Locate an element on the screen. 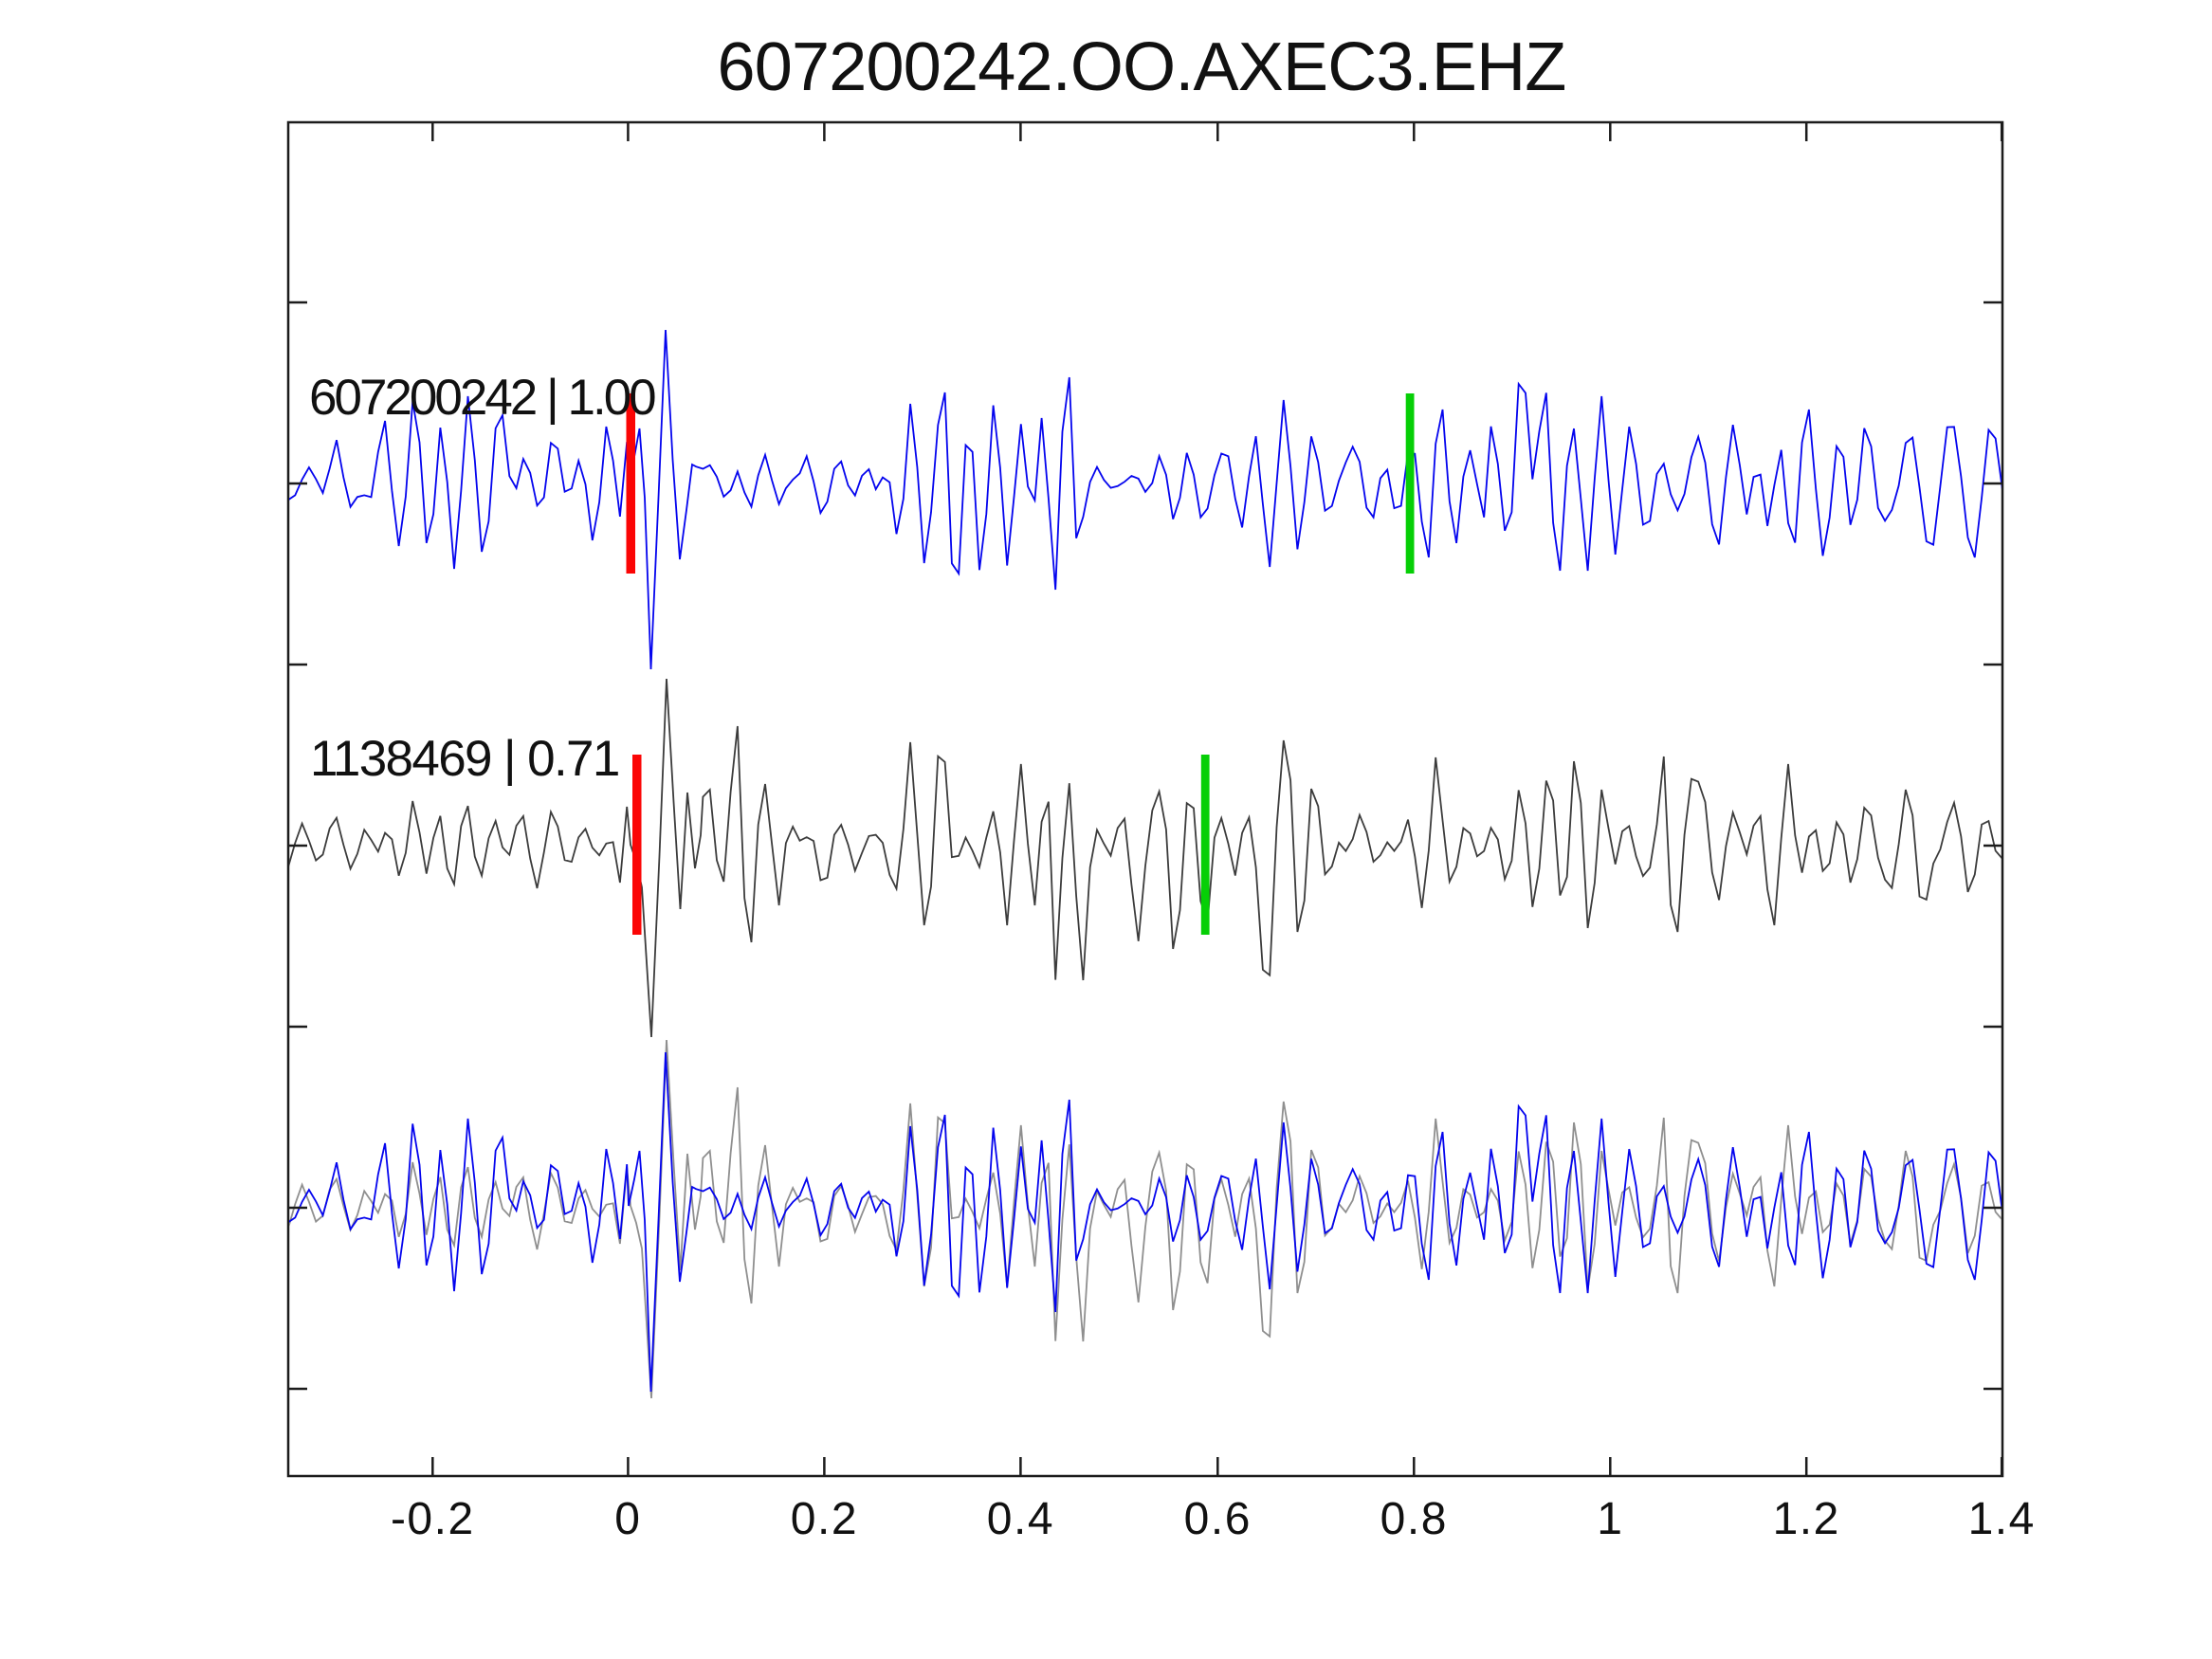 The image size is (2212, 1659). svg-text: -0.2 is located at coordinates (433, 1519).